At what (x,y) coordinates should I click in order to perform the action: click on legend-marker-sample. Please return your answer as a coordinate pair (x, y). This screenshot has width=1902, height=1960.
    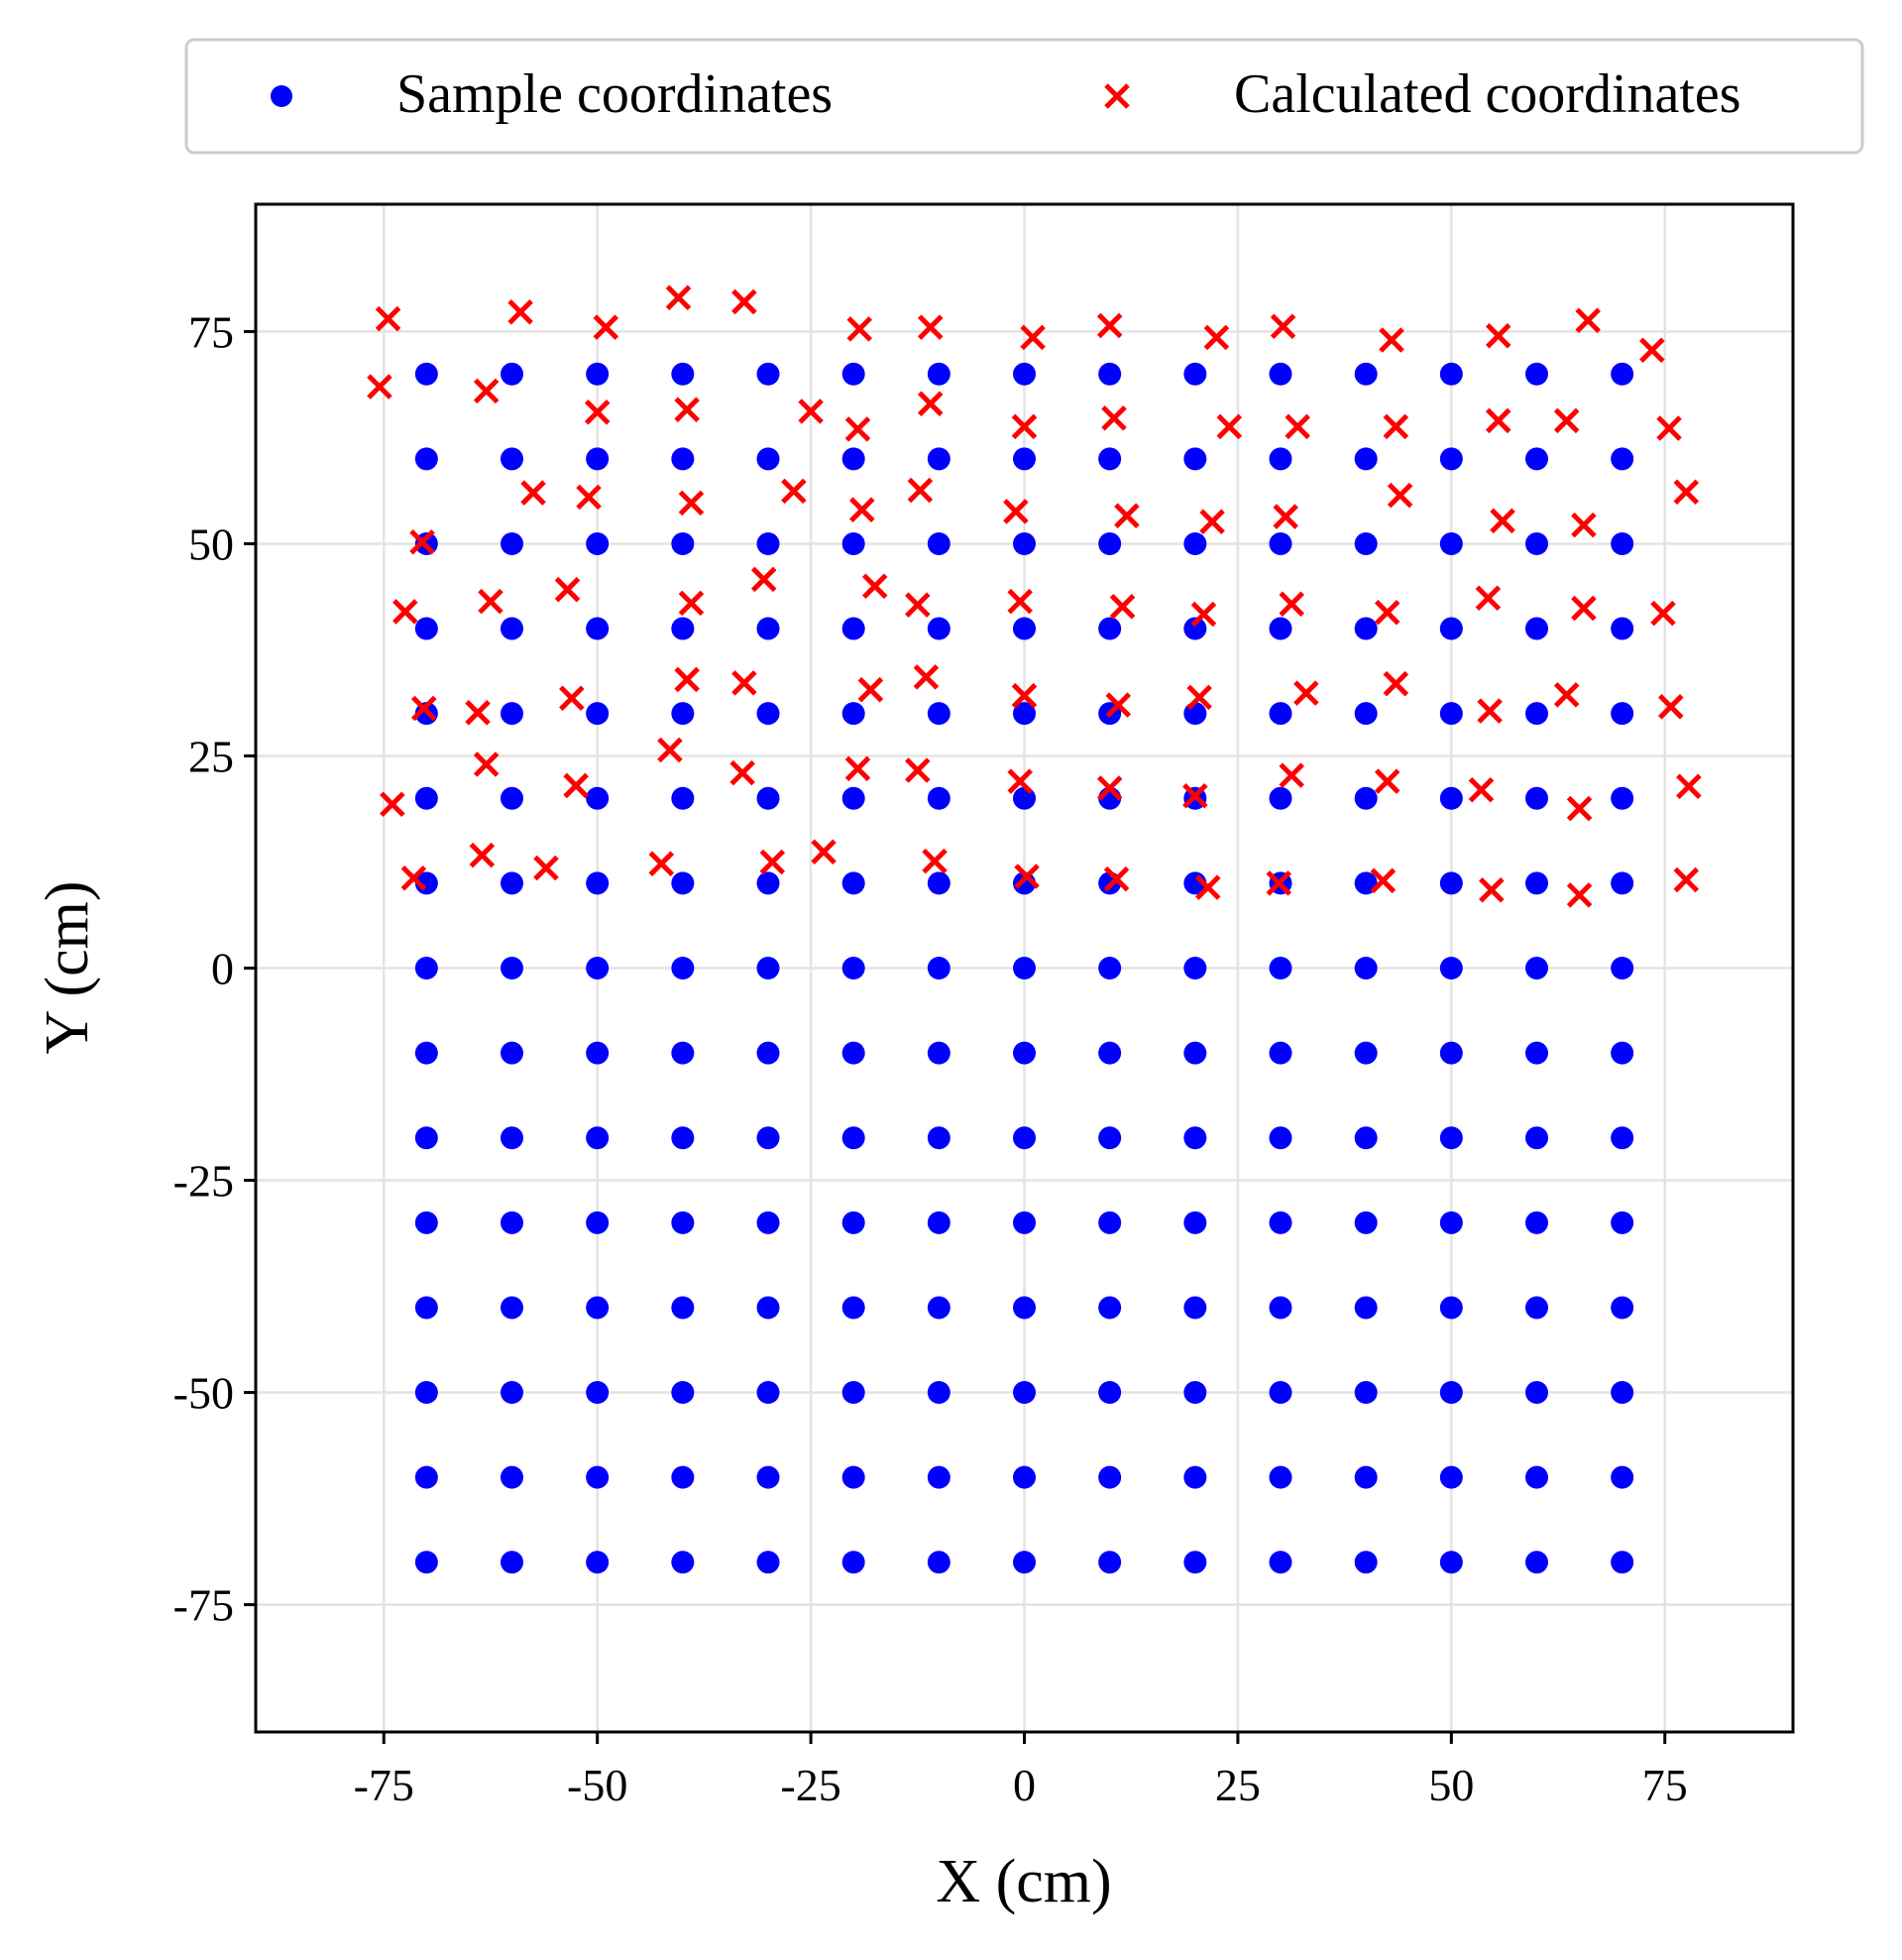
    Looking at the image, I should click on (281, 96).